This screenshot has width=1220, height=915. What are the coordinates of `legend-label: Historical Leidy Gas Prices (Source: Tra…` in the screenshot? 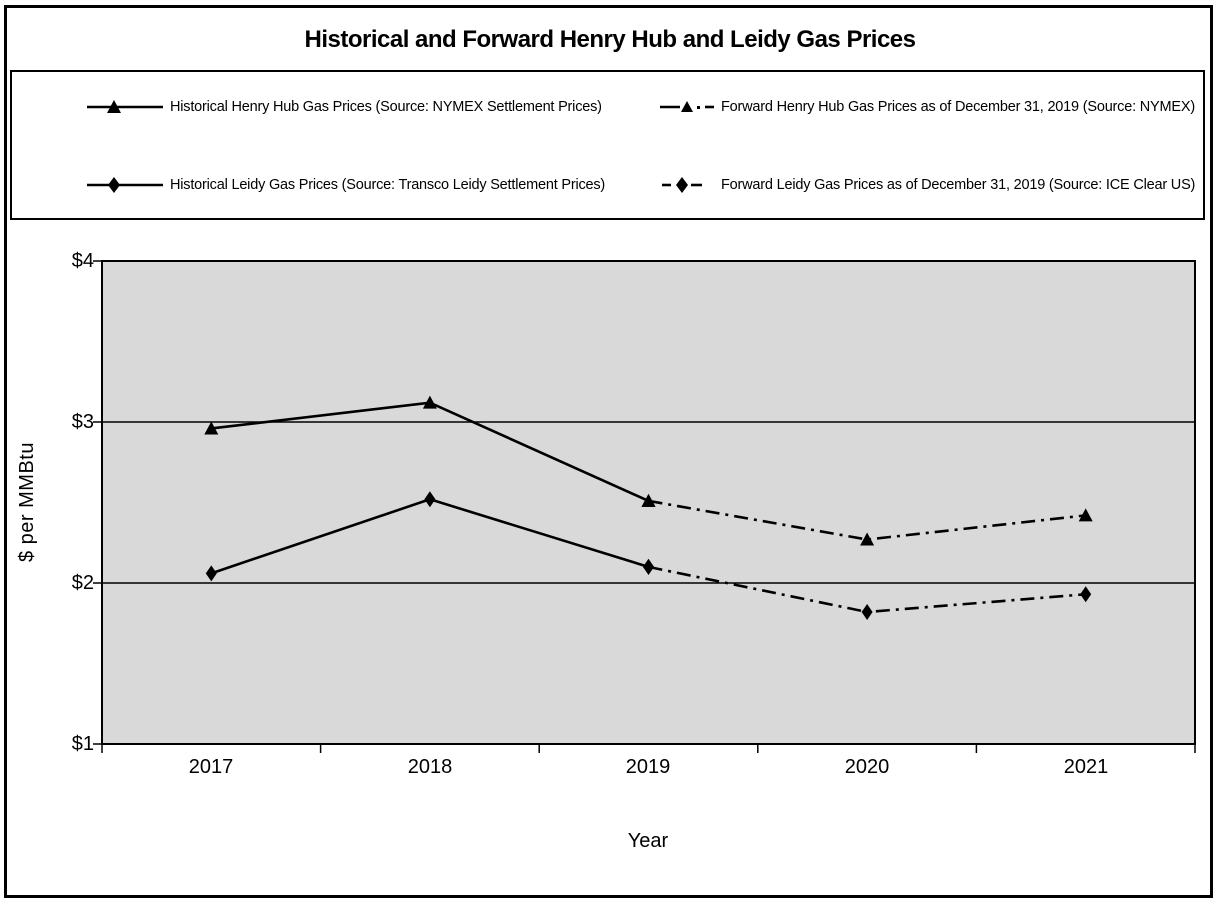 It's located at (388, 185).